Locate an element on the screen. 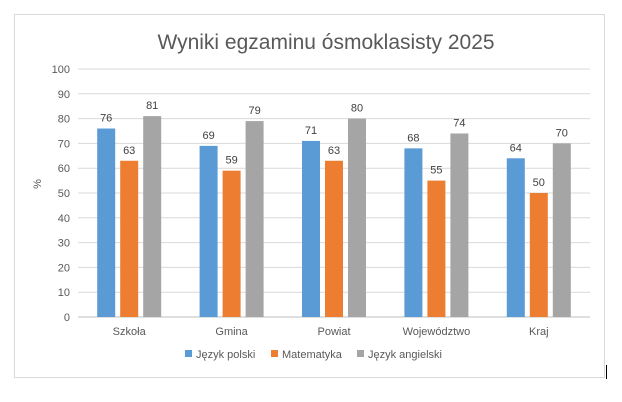 Image resolution: width=622 pixels, height=402 pixels. y-tick-label: 20 is located at coordinates (64, 268).